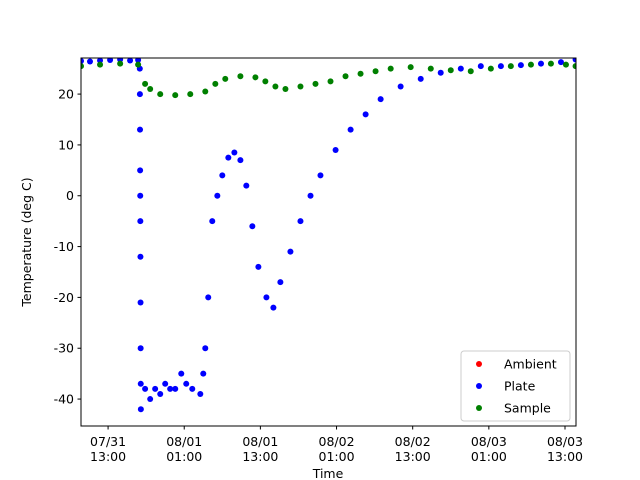  I want to click on x-tick-label: 08/03 01:00, so click(489, 449).